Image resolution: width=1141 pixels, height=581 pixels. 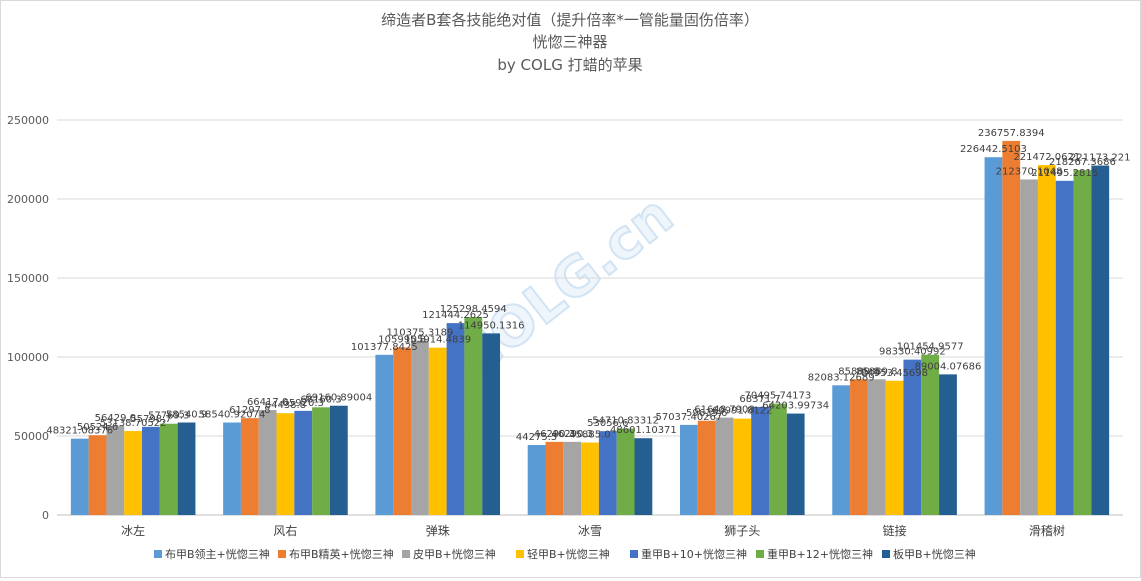 I want to click on y-tick-label: 100000, so click(x=28, y=357).